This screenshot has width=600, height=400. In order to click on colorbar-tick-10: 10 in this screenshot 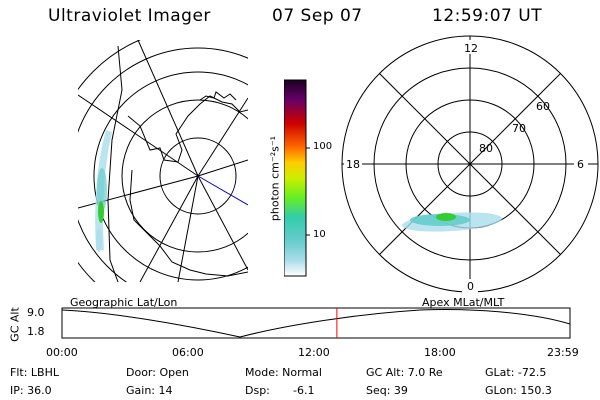, I will do `click(319, 234)`.